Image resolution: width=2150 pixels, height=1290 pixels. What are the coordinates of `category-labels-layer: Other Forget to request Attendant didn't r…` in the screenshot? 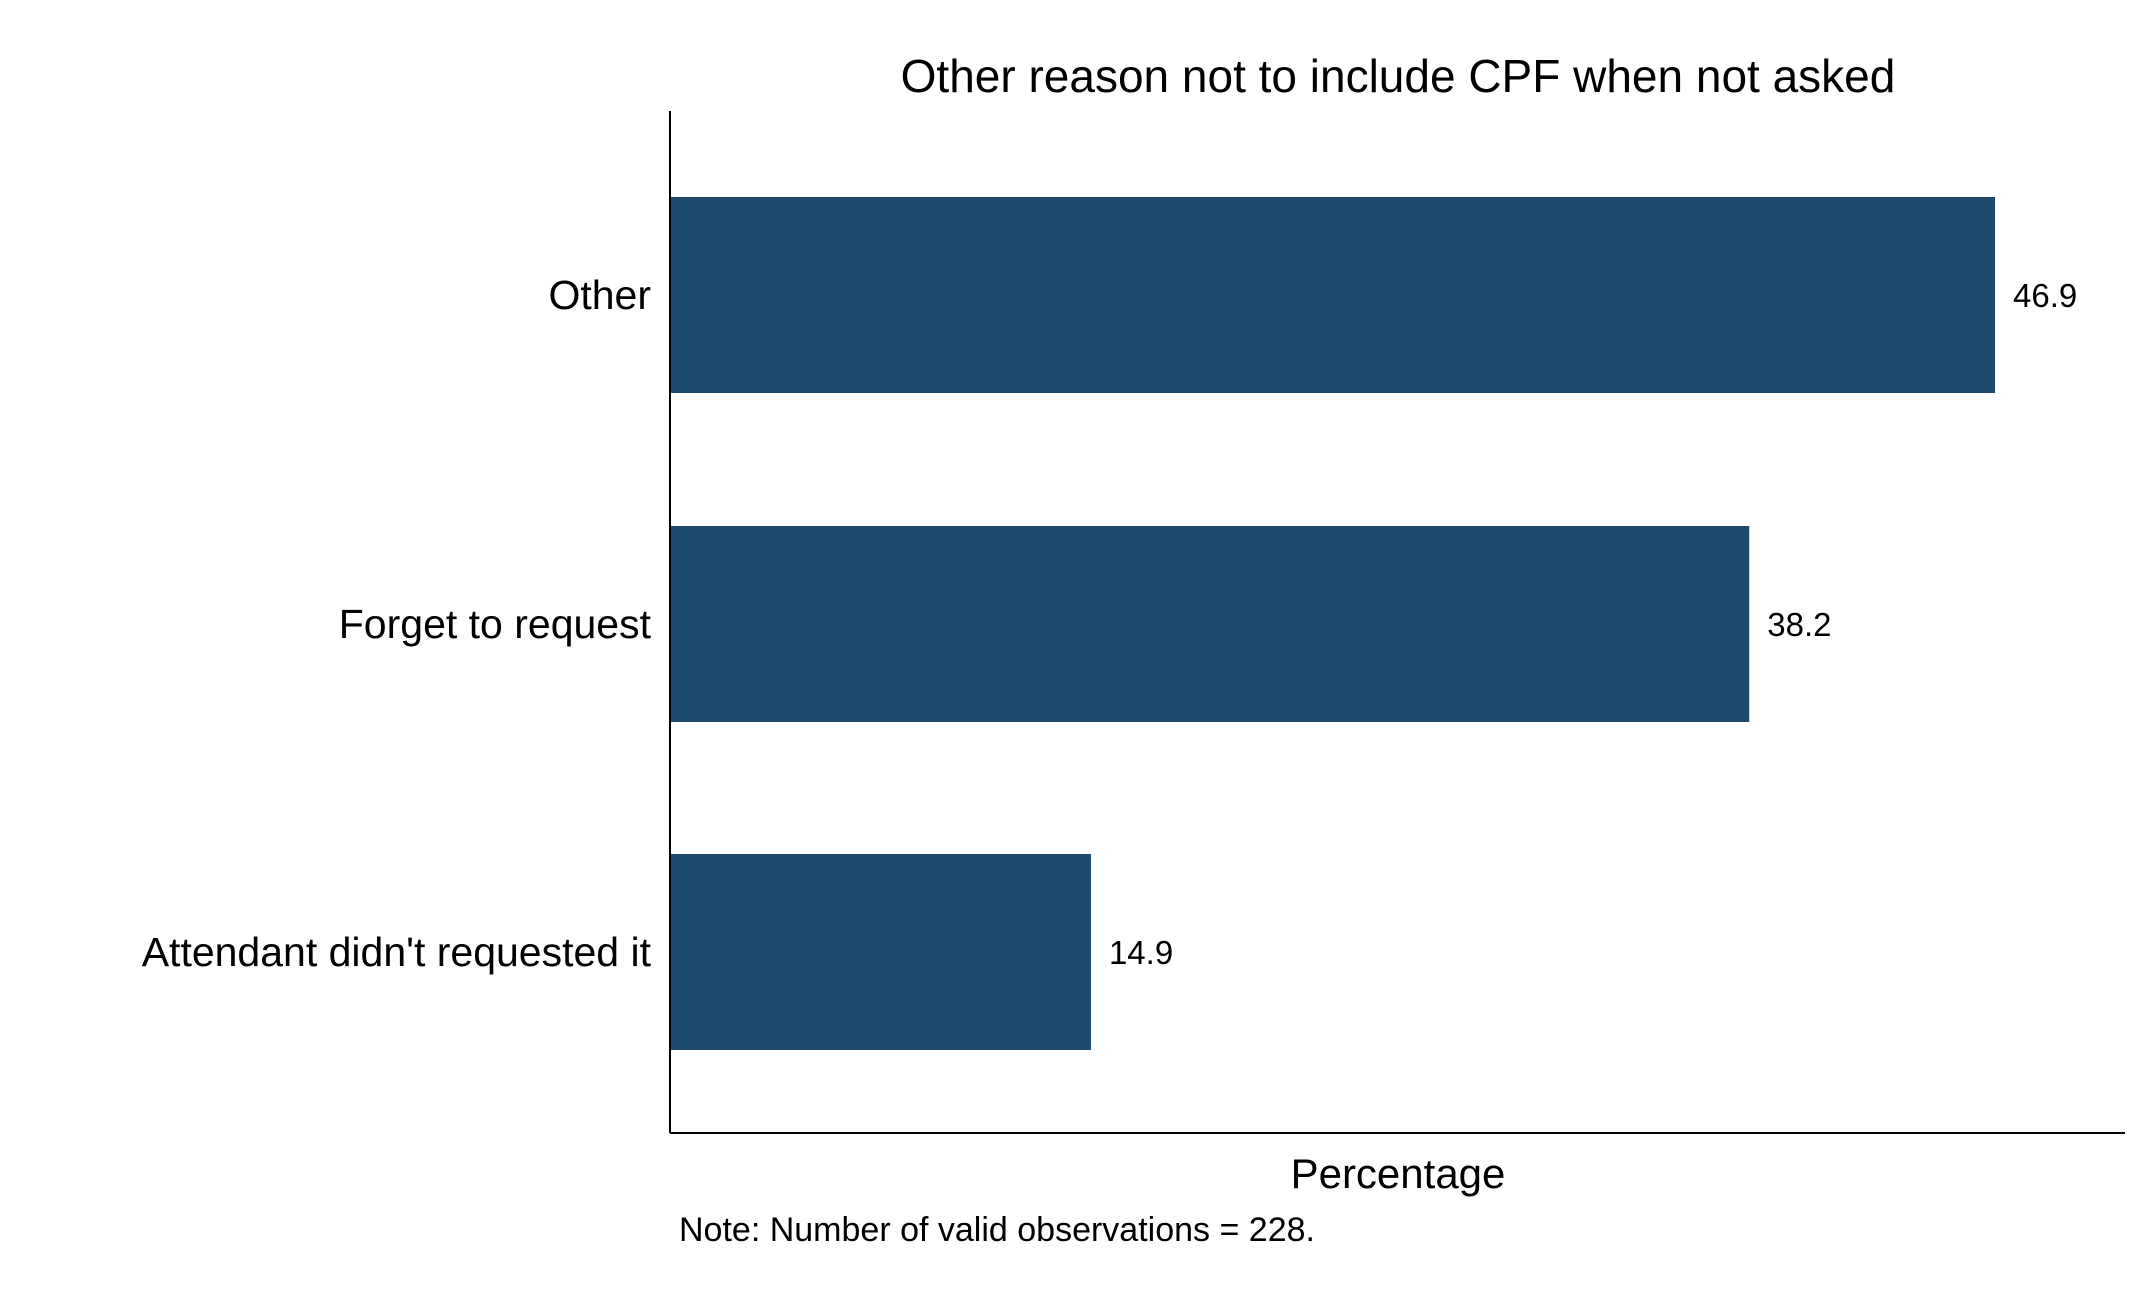 It's located at (397, 623).